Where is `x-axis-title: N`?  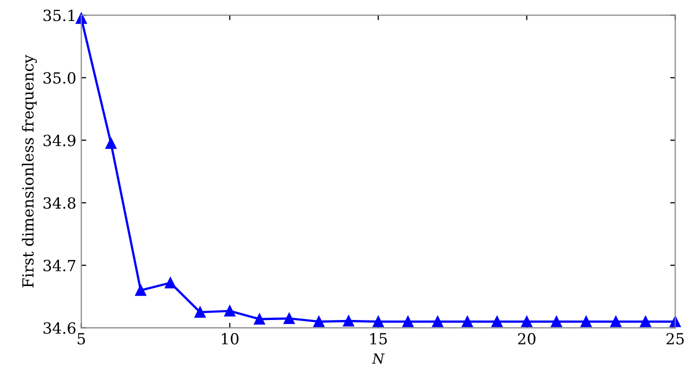
x-axis-title: N is located at coordinates (378, 358).